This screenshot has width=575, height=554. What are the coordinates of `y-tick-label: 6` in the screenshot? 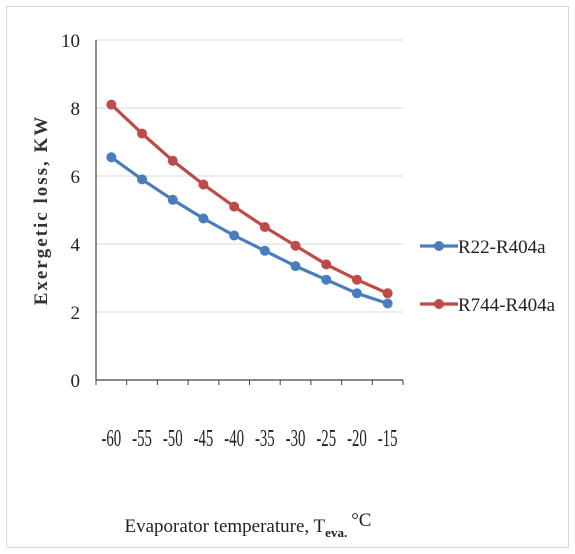 It's located at (76, 177).